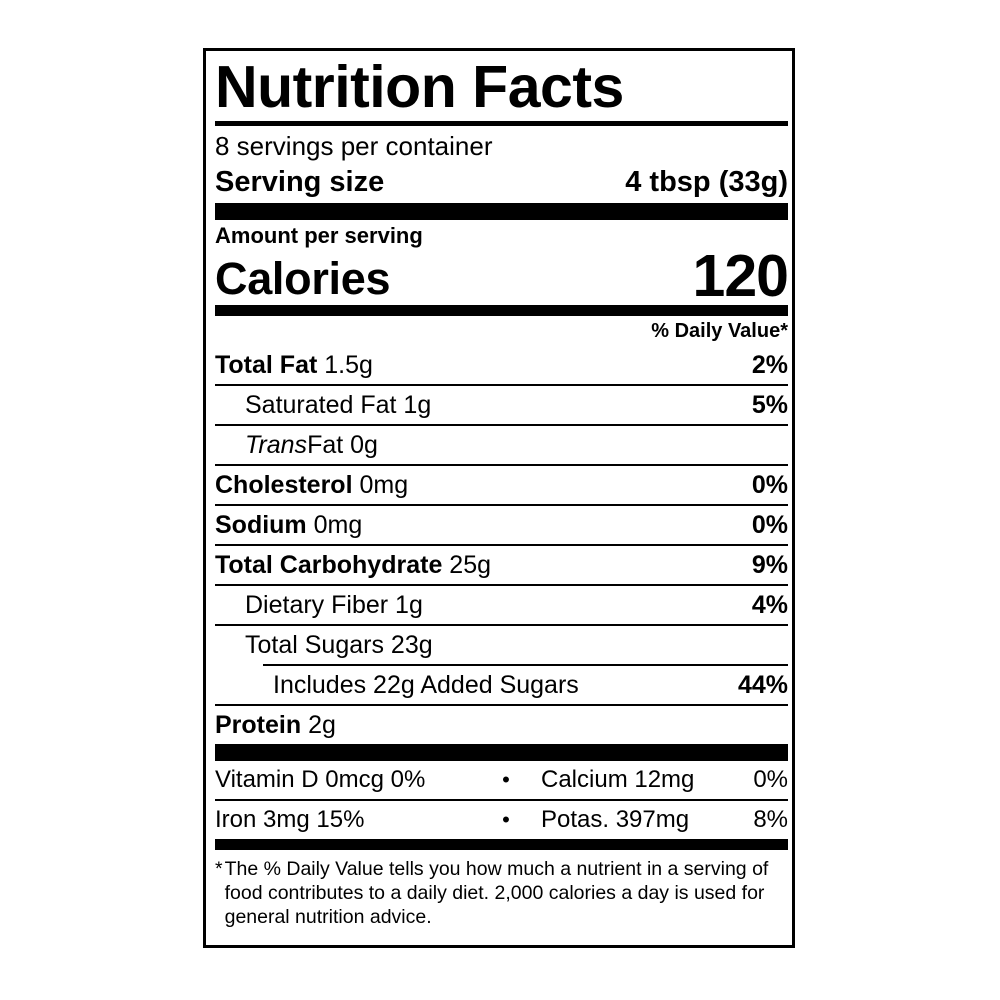 This screenshot has height=1000, width=1000. What do you see at coordinates (501, 484) in the screenshot?
I see `nutrient-row: Cholesterol 0mg 0%` at bounding box center [501, 484].